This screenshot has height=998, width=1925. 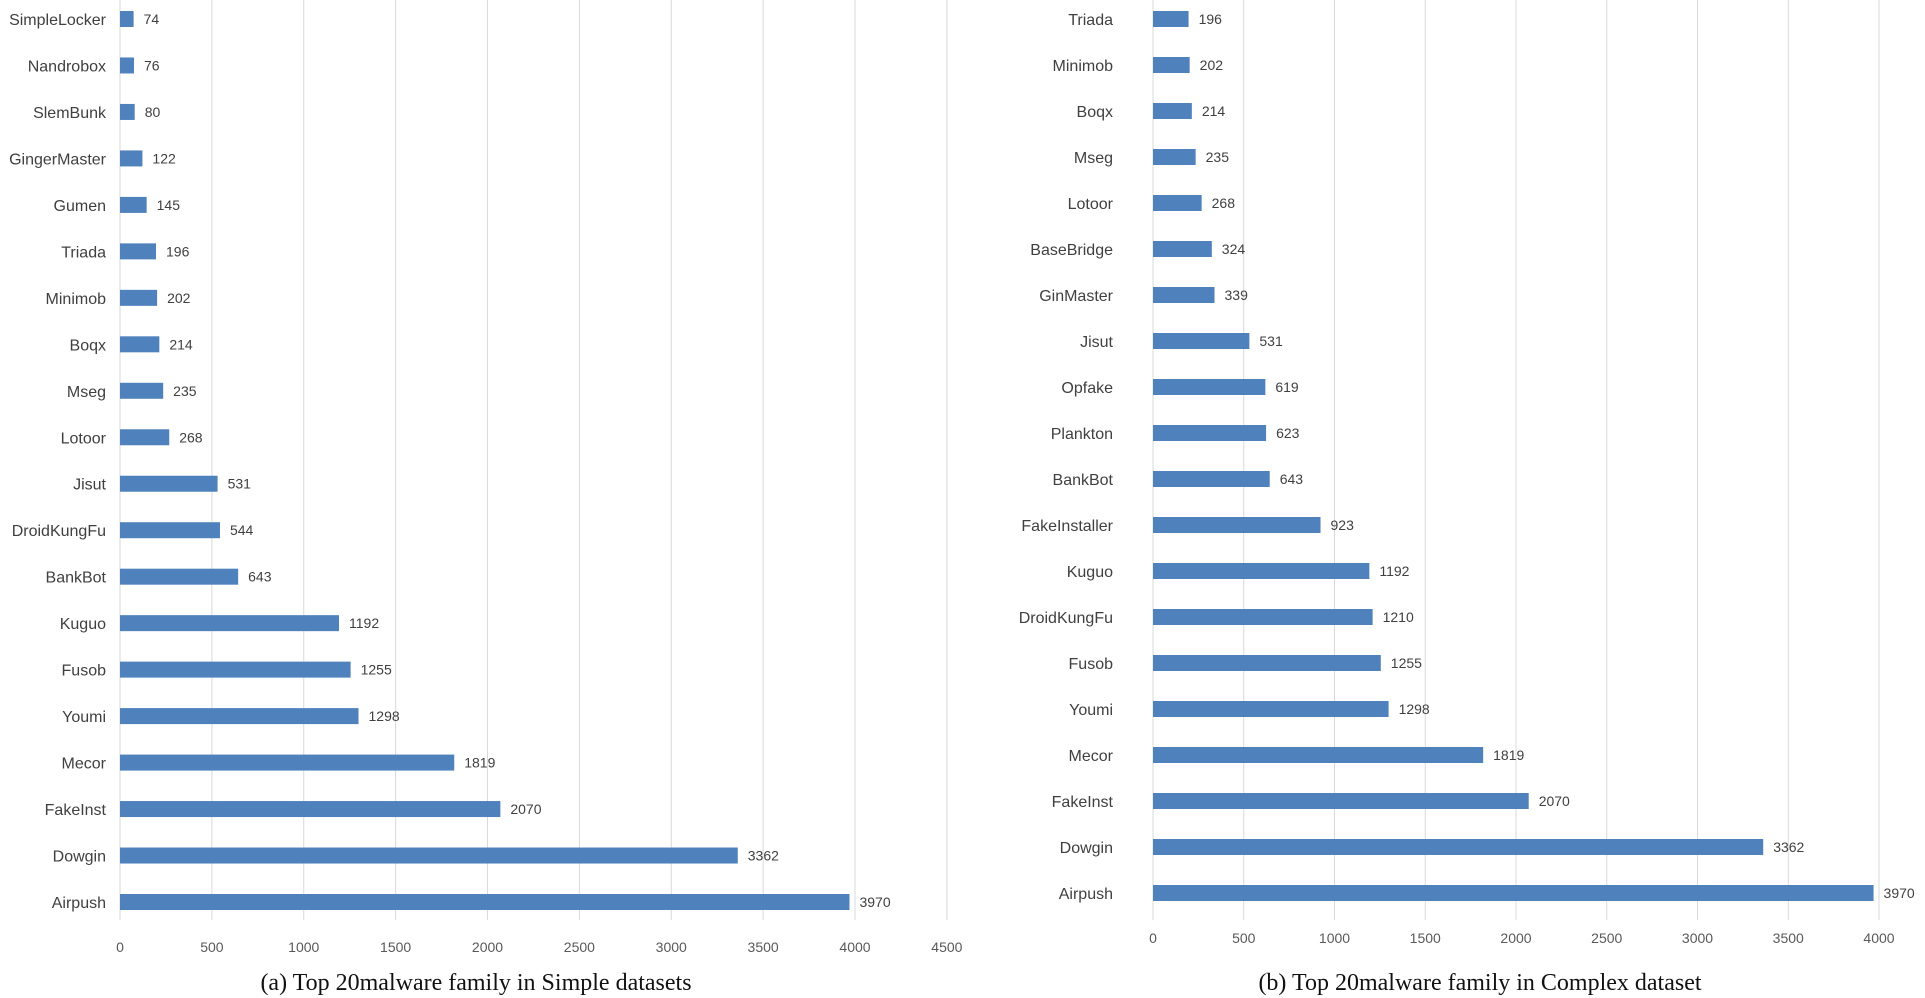 What do you see at coordinates (1086, 848) in the screenshot?
I see `category-label: Dowgin` at bounding box center [1086, 848].